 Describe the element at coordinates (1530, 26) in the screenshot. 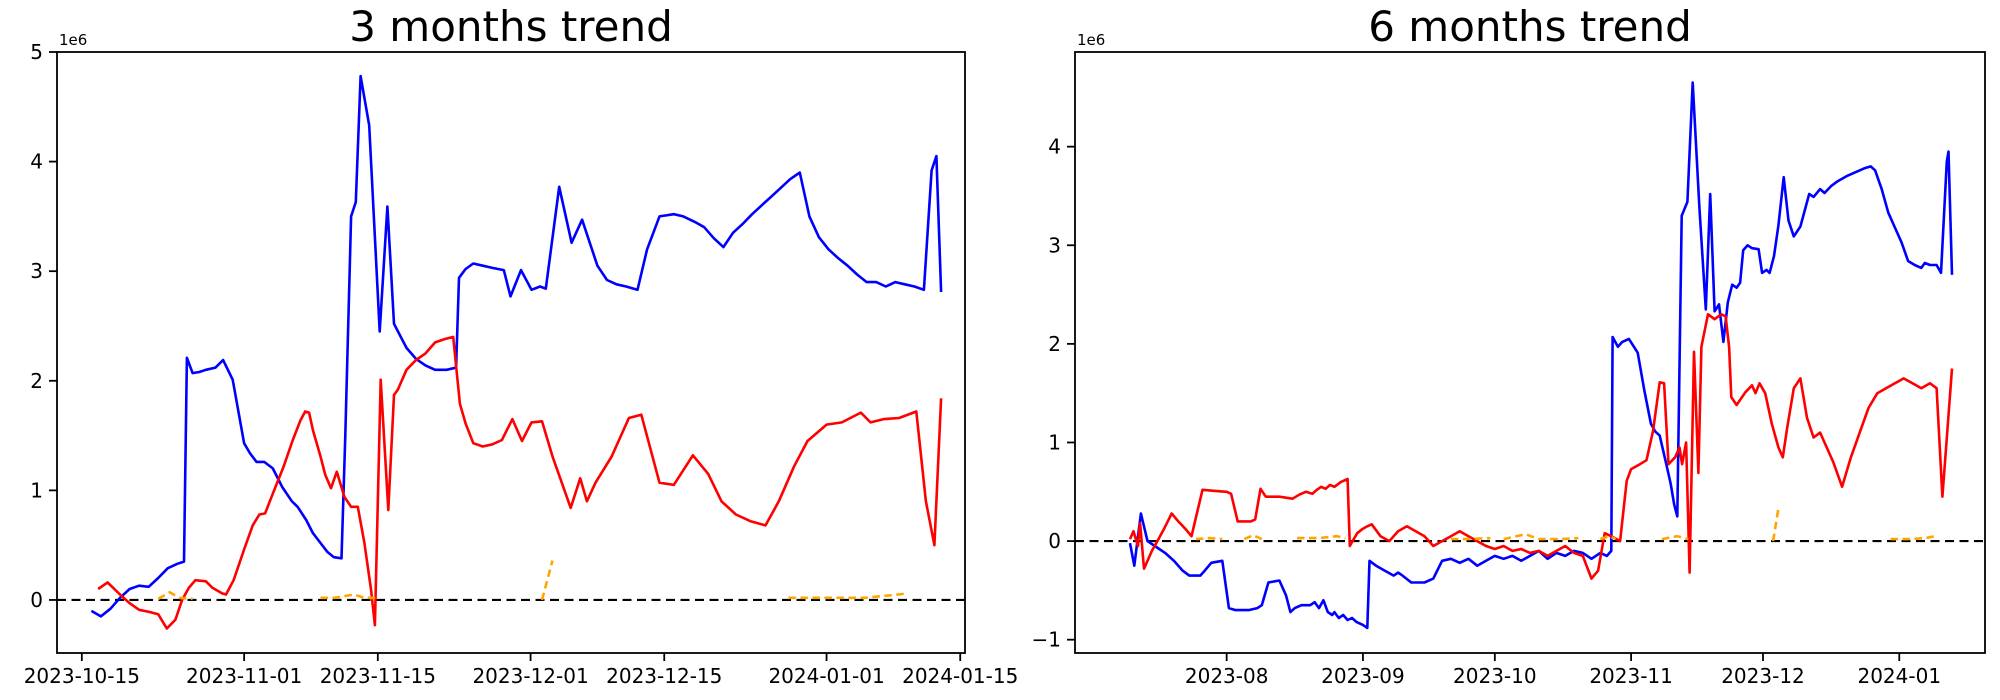

I see `chart-title-6-months: 6 months trend` at that location.